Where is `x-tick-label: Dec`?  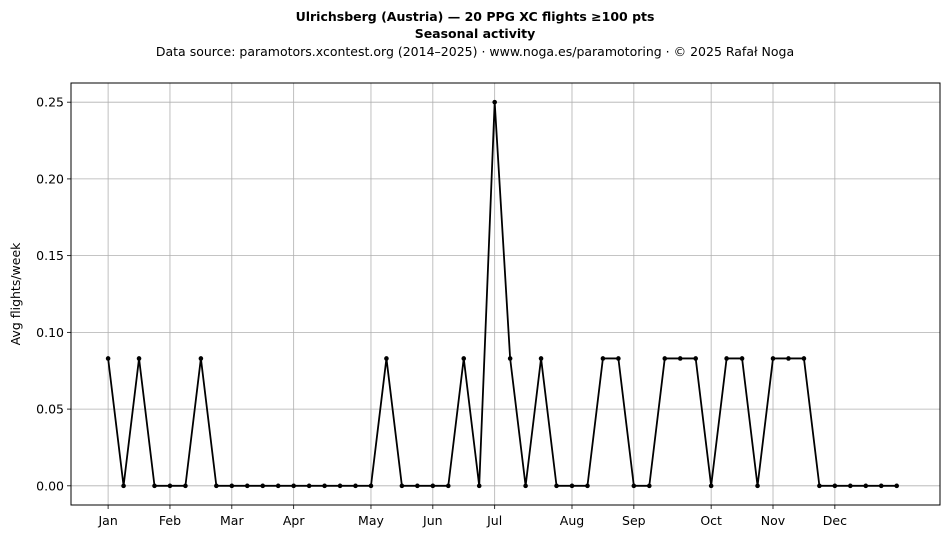 x-tick-label: Dec is located at coordinates (835, 520).